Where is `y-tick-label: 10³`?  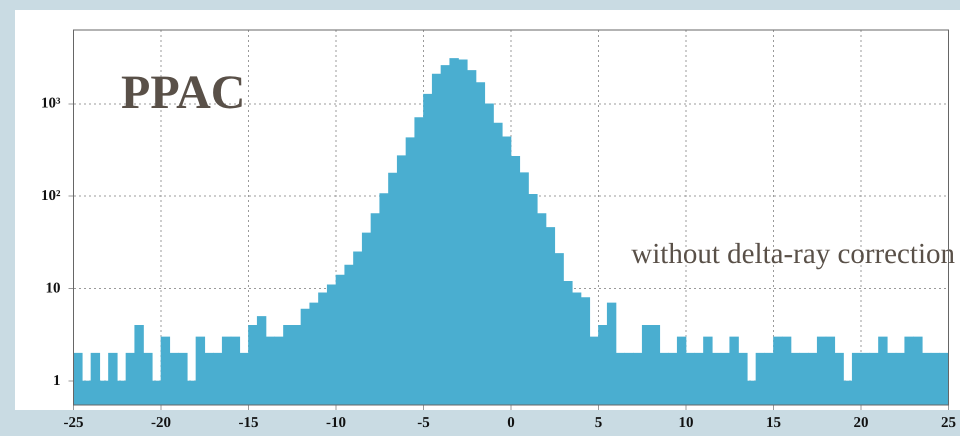 y-tick-label: 10³ is located at coordinates (50, 104).